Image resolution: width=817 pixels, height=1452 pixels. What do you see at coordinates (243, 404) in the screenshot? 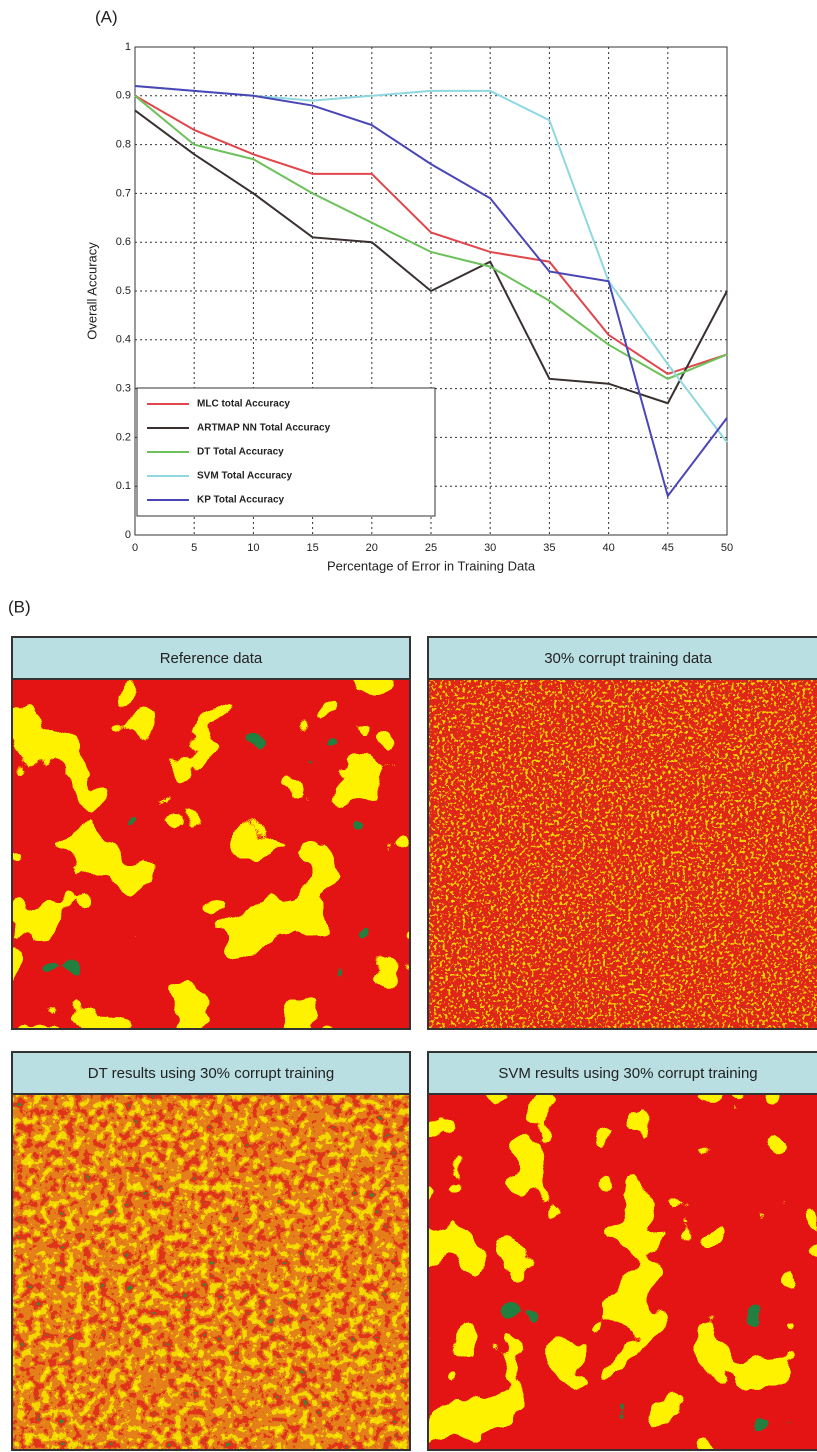
I see `legend-label: MLC total Accuracy` at bounding box center [243, 404].